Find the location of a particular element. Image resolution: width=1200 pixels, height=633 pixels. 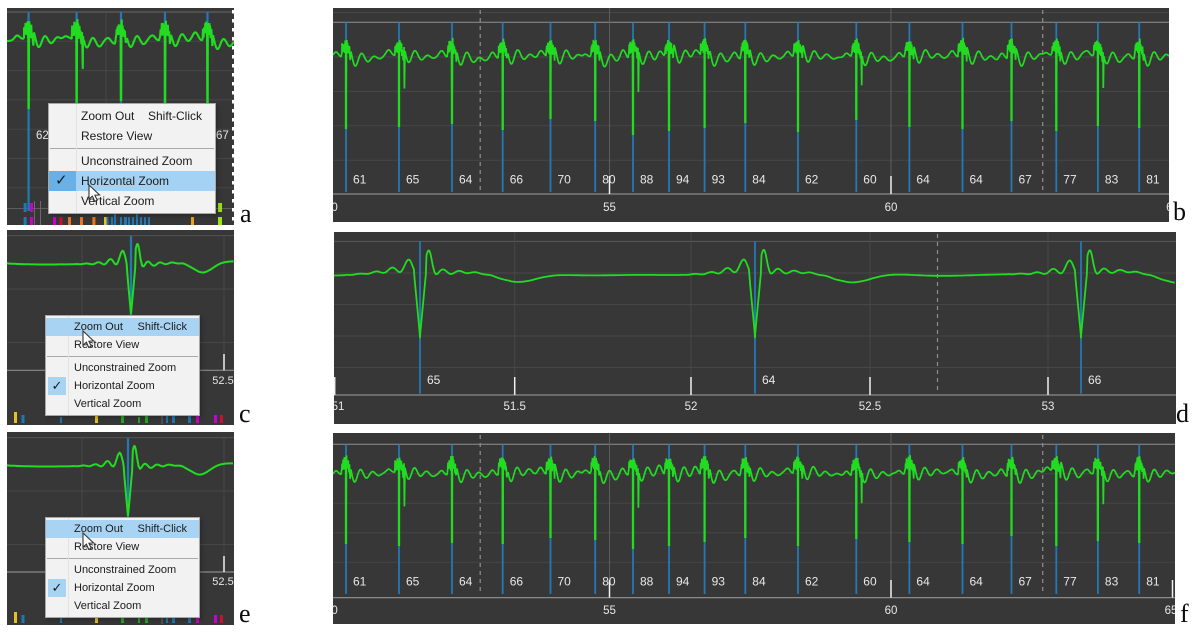

svg-text: 53 is located at coordinates (1048, 407).